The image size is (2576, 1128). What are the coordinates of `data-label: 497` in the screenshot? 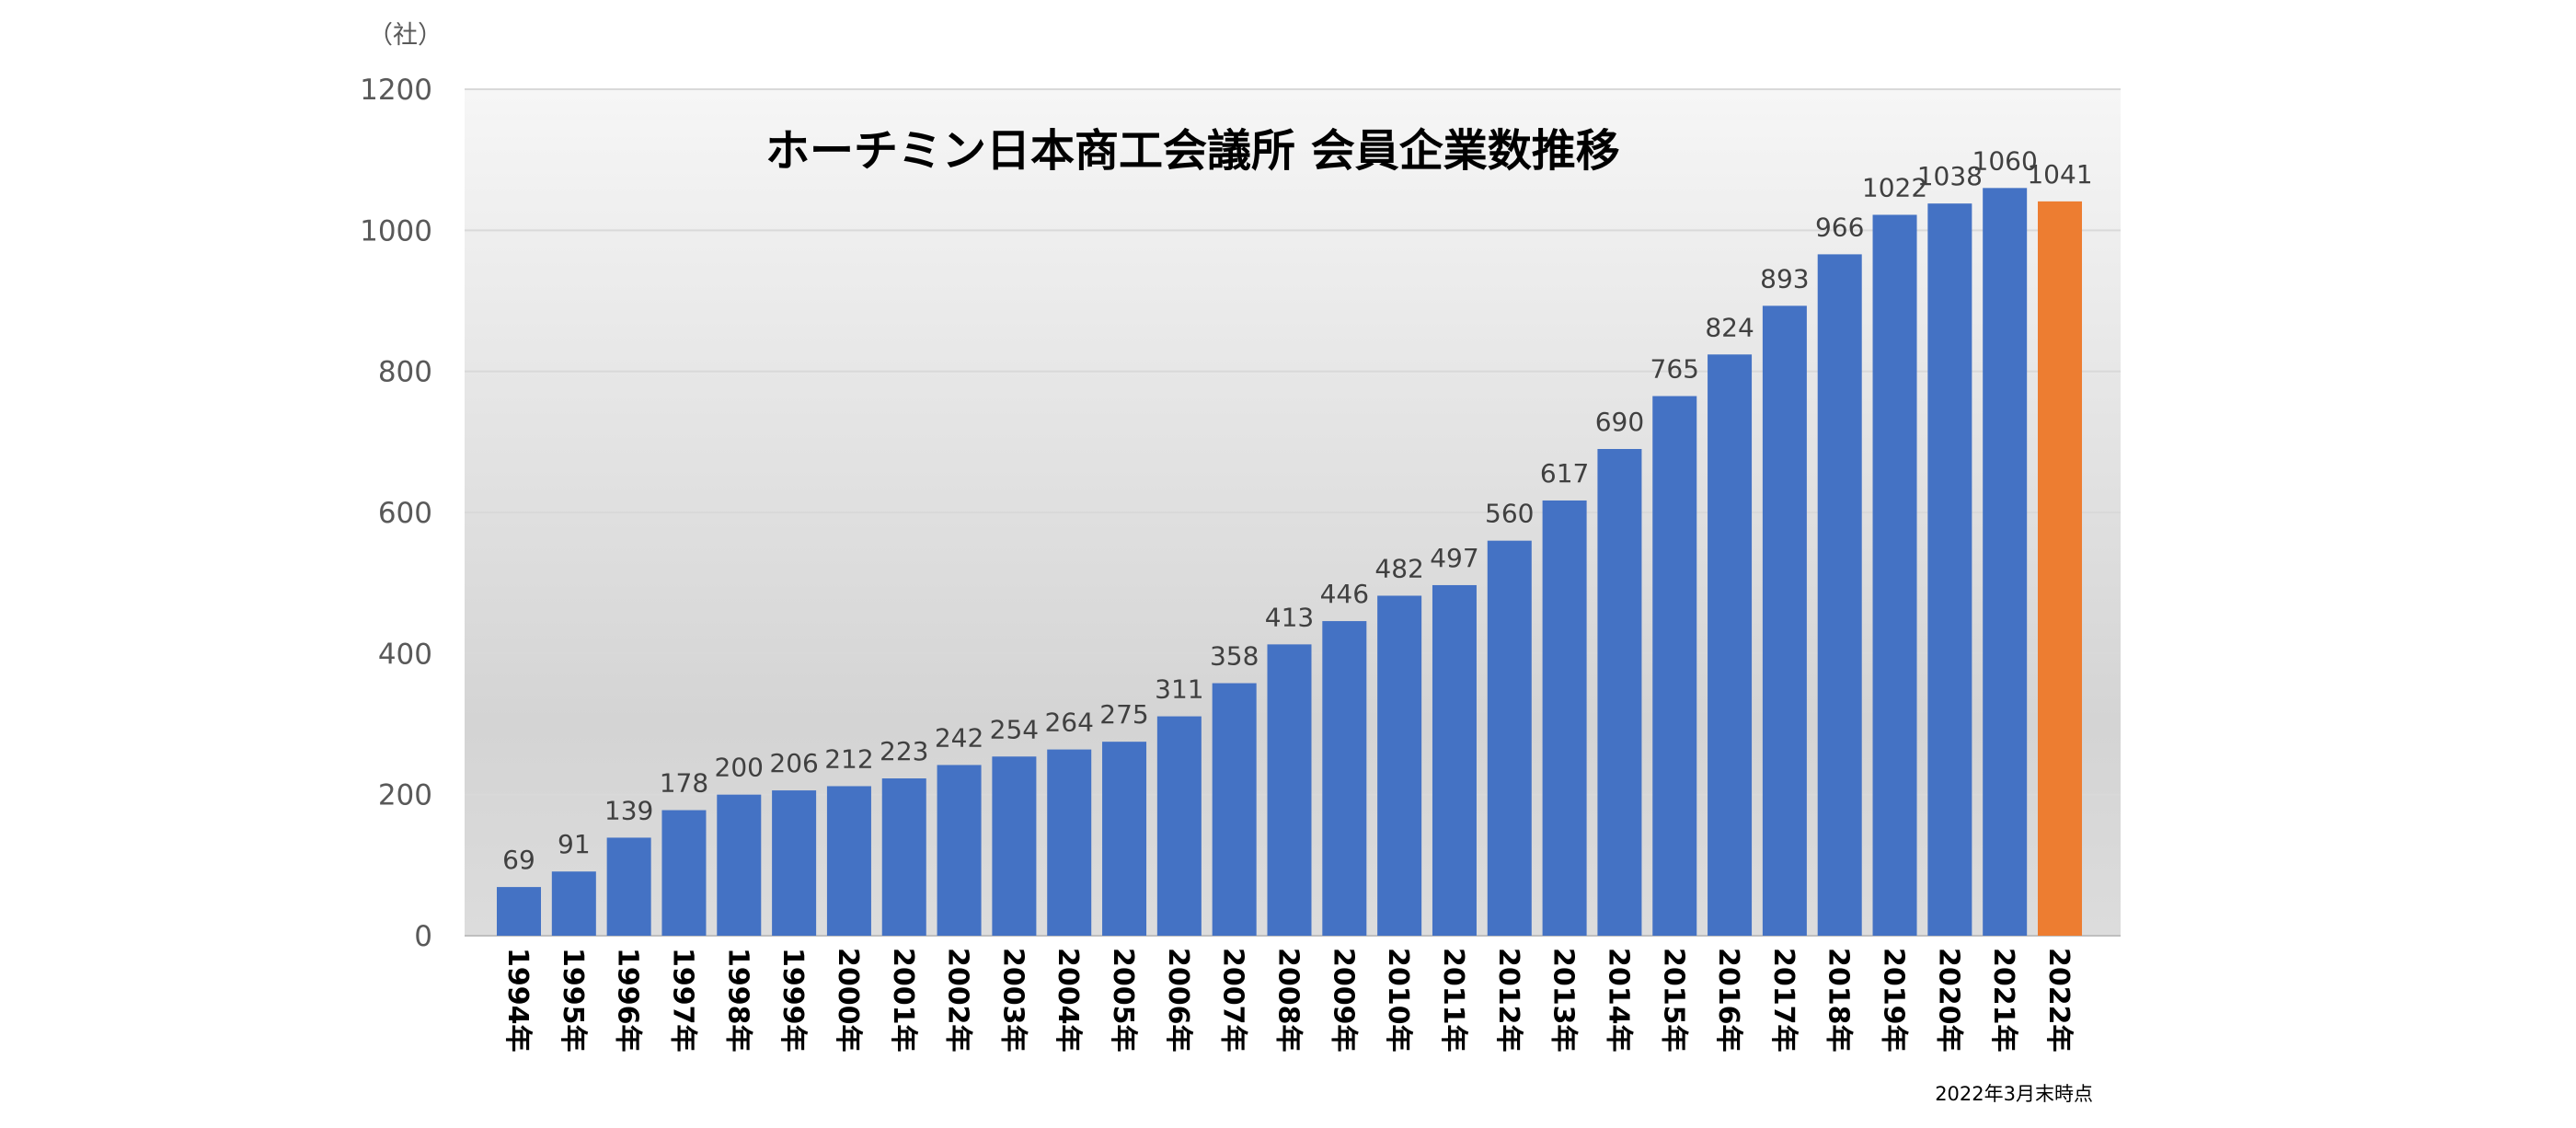 It's located at (1454, 558).